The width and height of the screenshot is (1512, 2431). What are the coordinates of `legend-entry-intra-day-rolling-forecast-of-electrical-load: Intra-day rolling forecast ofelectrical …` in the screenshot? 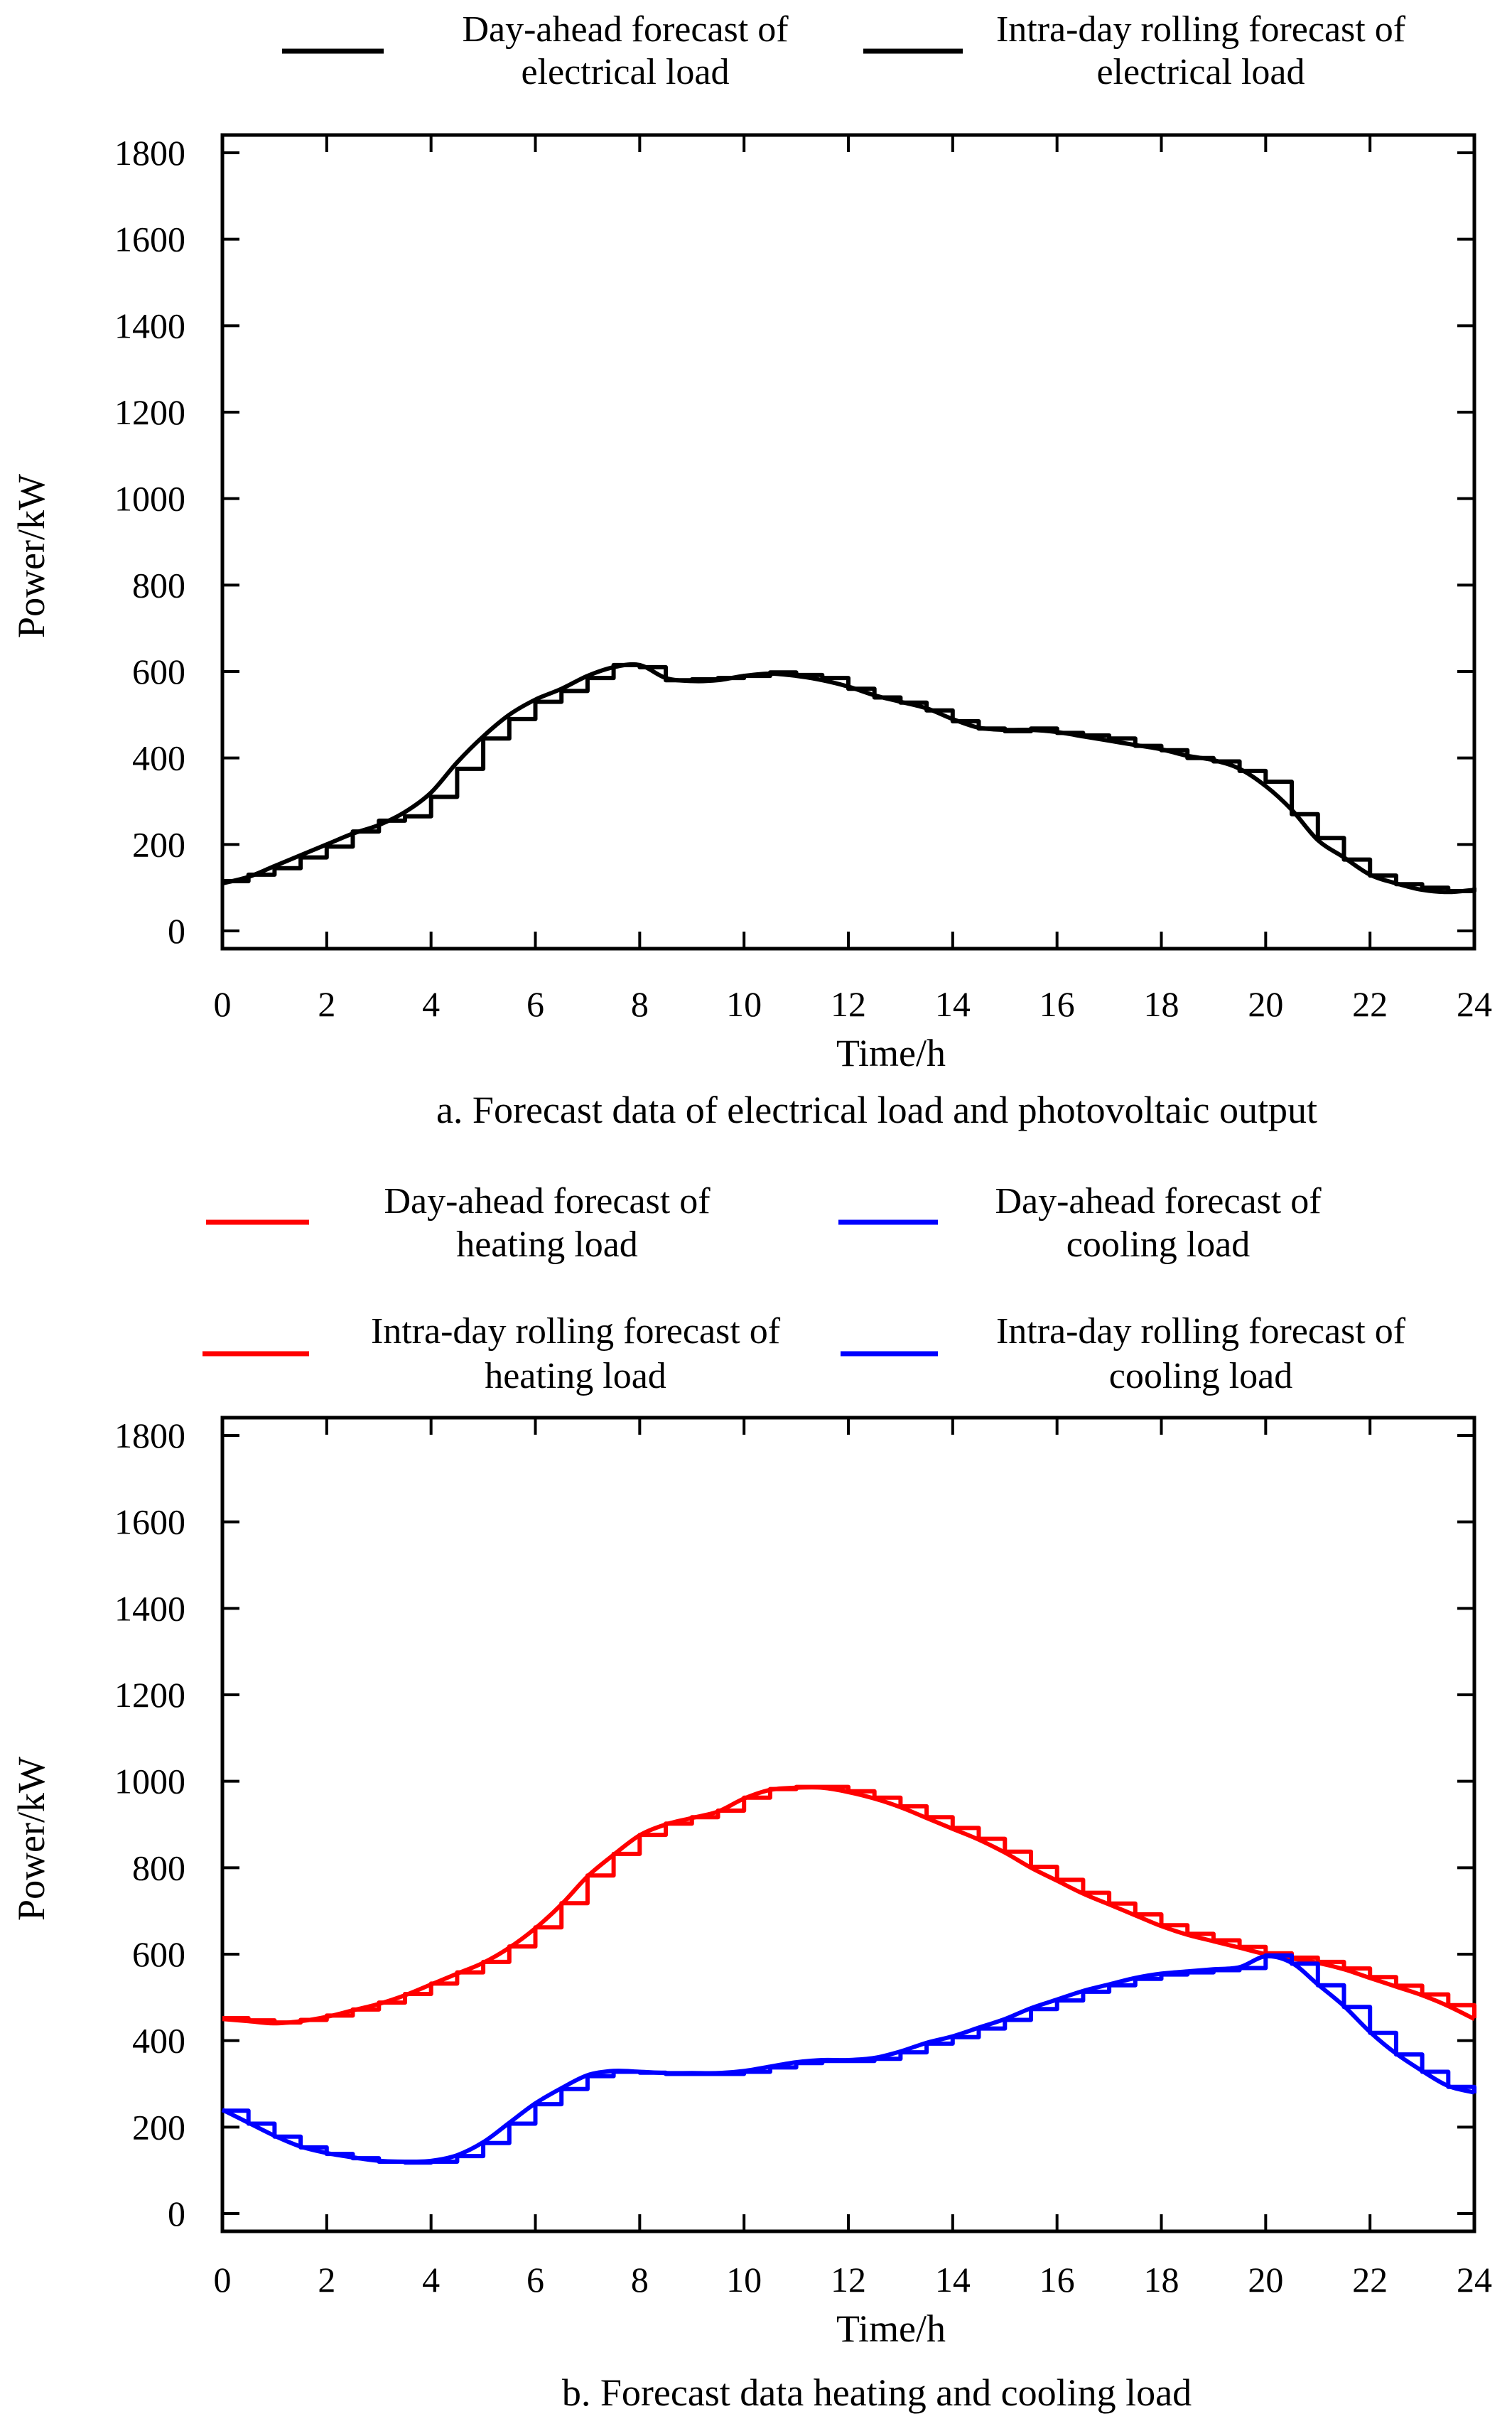 It's located at (1134, 50).